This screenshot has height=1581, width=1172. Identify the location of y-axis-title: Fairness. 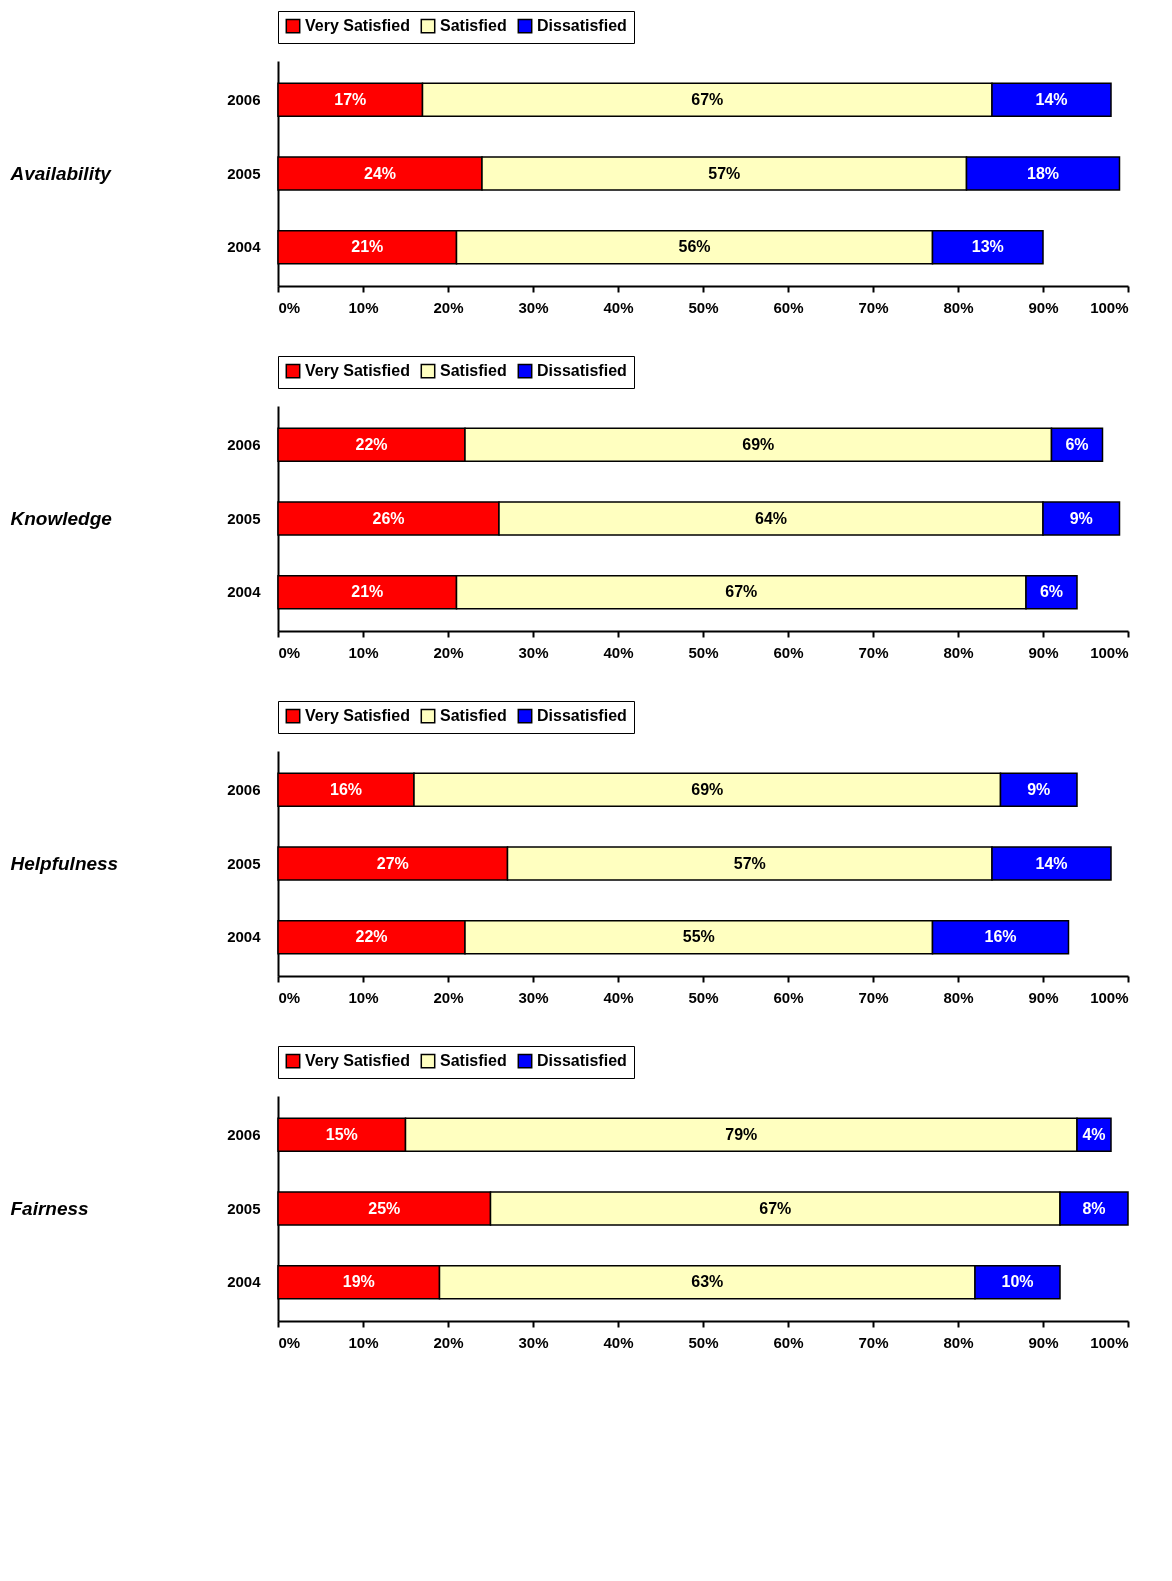
(49, 1208).